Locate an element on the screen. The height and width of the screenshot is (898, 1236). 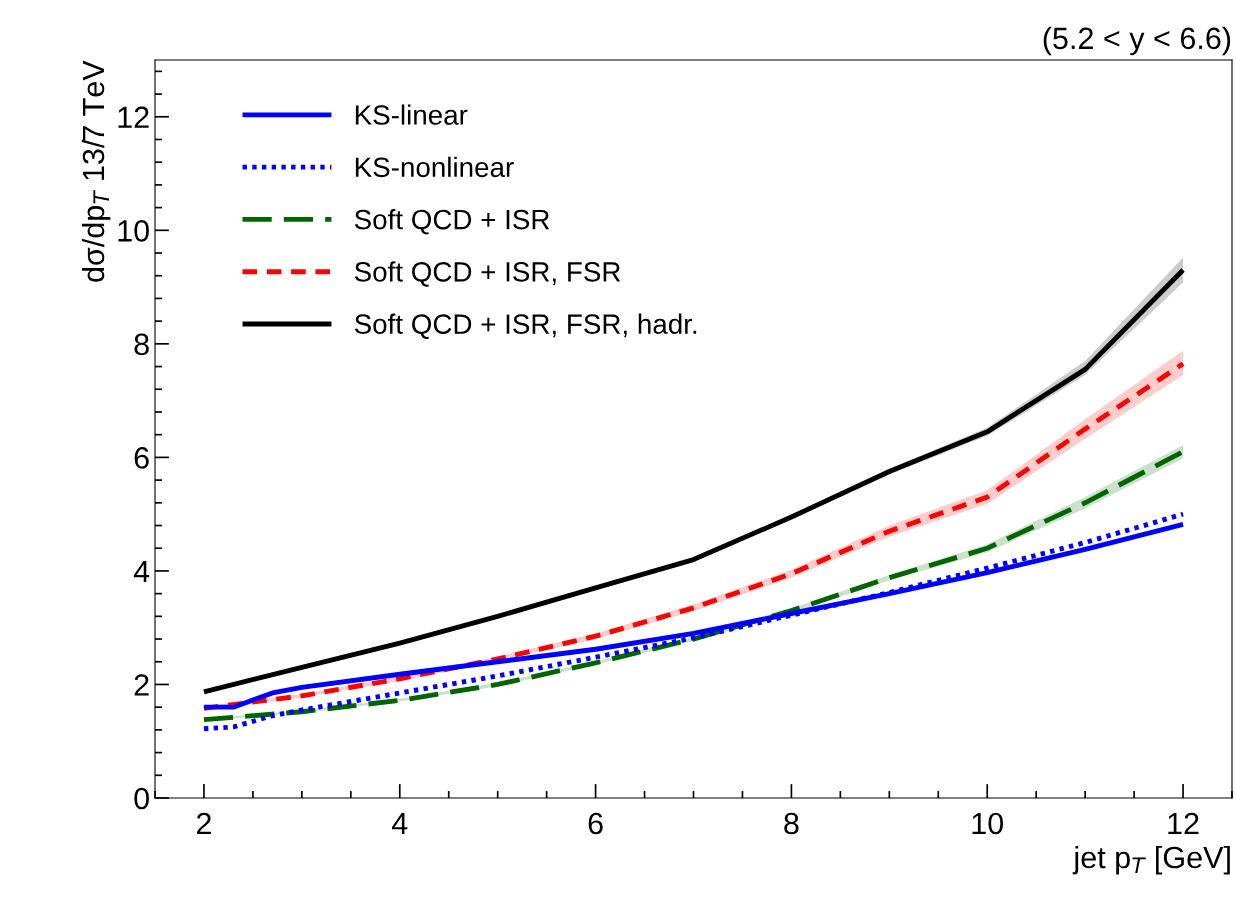
y-tick-label: 10 is located at coordinates (133, 231).